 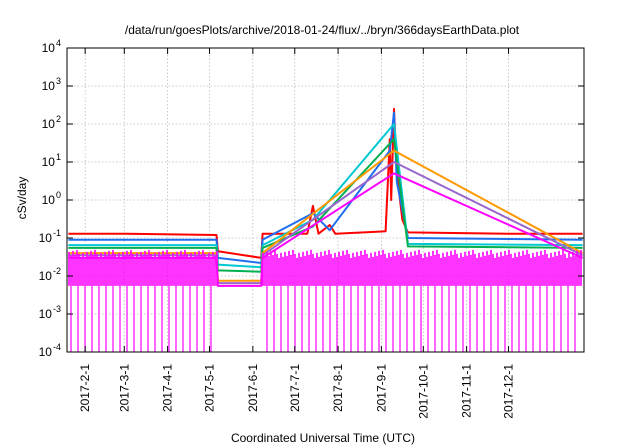 I want to click on x-tick-label: 2017-3-1, so click(x=124, y=388).